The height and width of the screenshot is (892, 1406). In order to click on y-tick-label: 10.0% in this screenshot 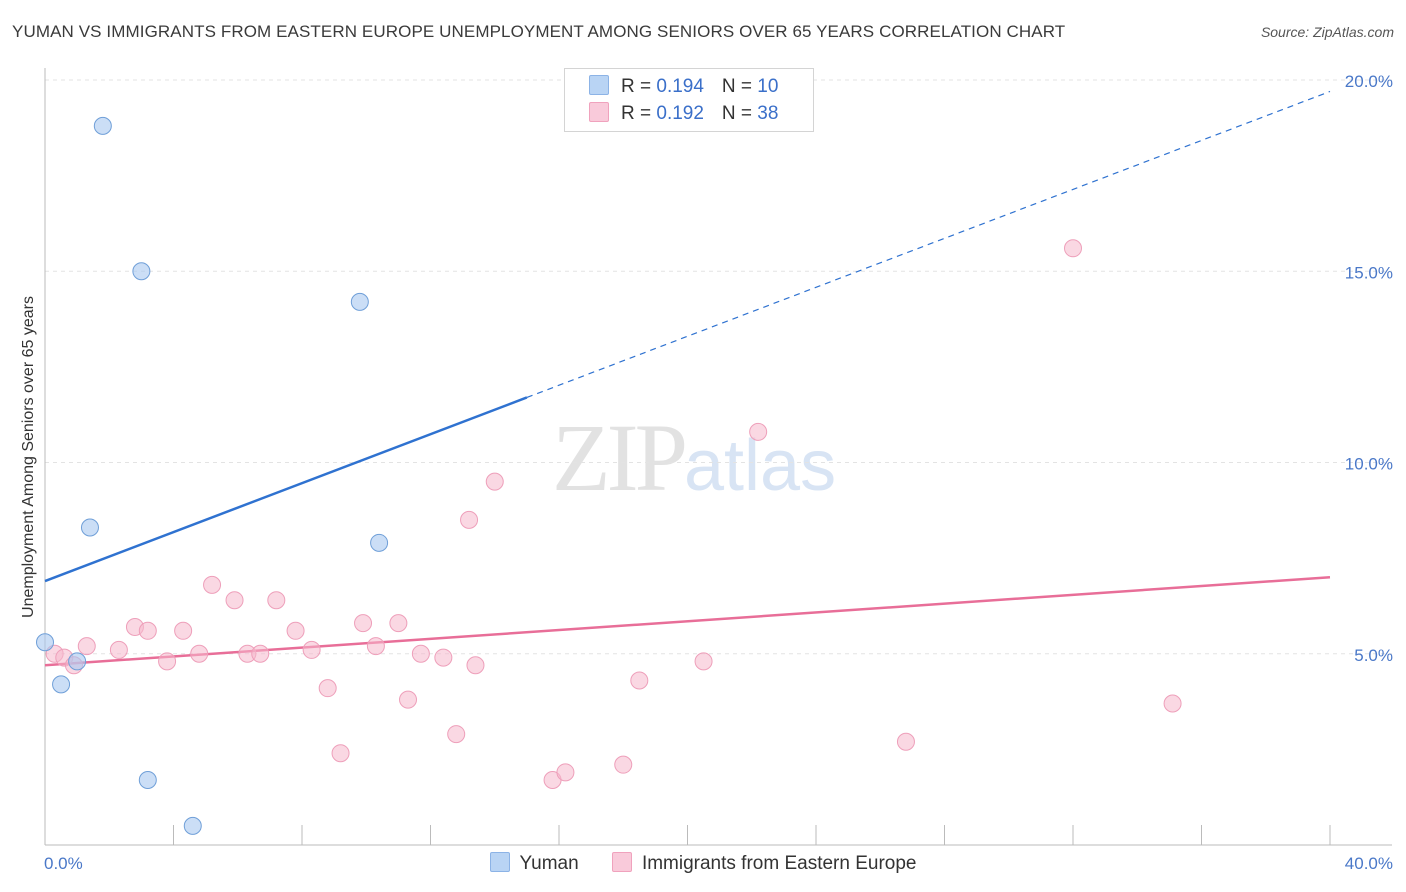, I will do `click(1369, 464)`.